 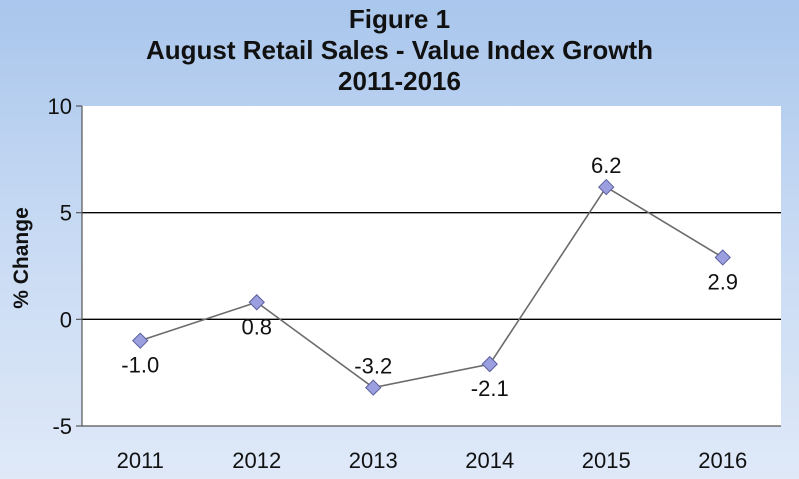 What do you see at coordinates (66, 319) in the screenshot?
I see `y-tick-label: 0` at bounding box center [66, 319].